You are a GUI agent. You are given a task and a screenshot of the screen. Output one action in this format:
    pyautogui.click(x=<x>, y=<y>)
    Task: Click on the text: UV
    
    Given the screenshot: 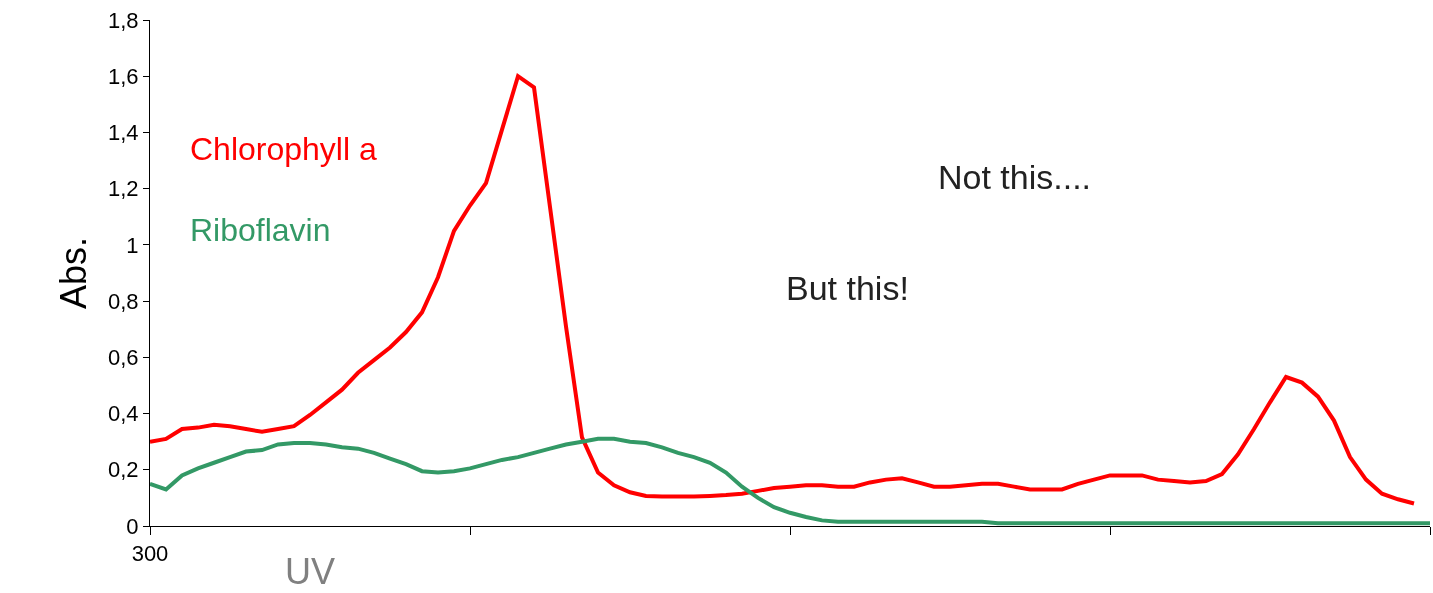 What is the action you would take?
    pyautogui.click(x=310, y=571)
    